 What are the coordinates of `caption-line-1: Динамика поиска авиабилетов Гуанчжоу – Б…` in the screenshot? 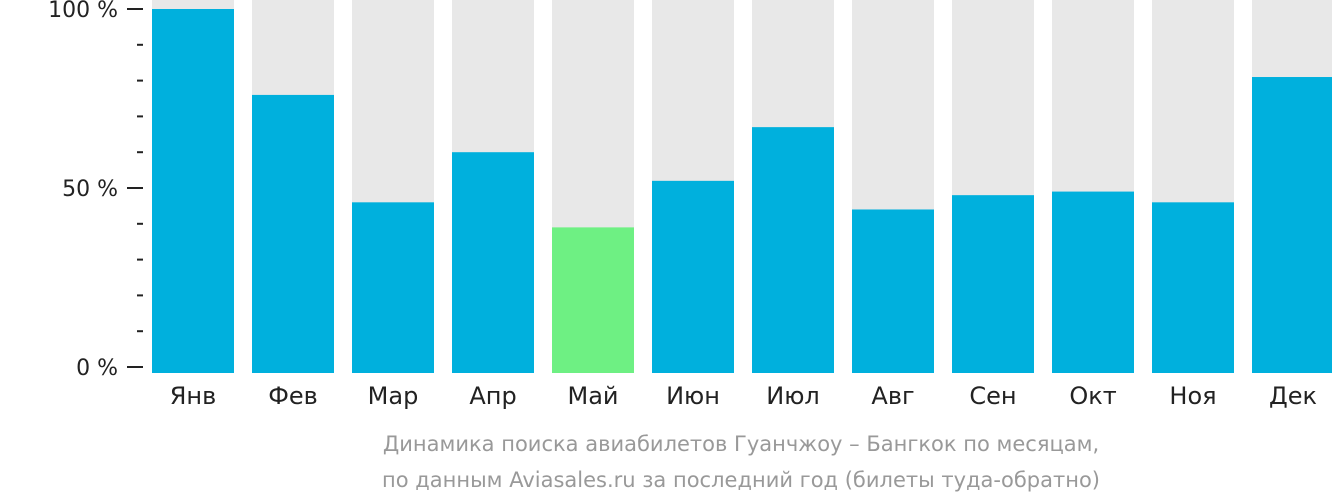 It's located at (741, 444).